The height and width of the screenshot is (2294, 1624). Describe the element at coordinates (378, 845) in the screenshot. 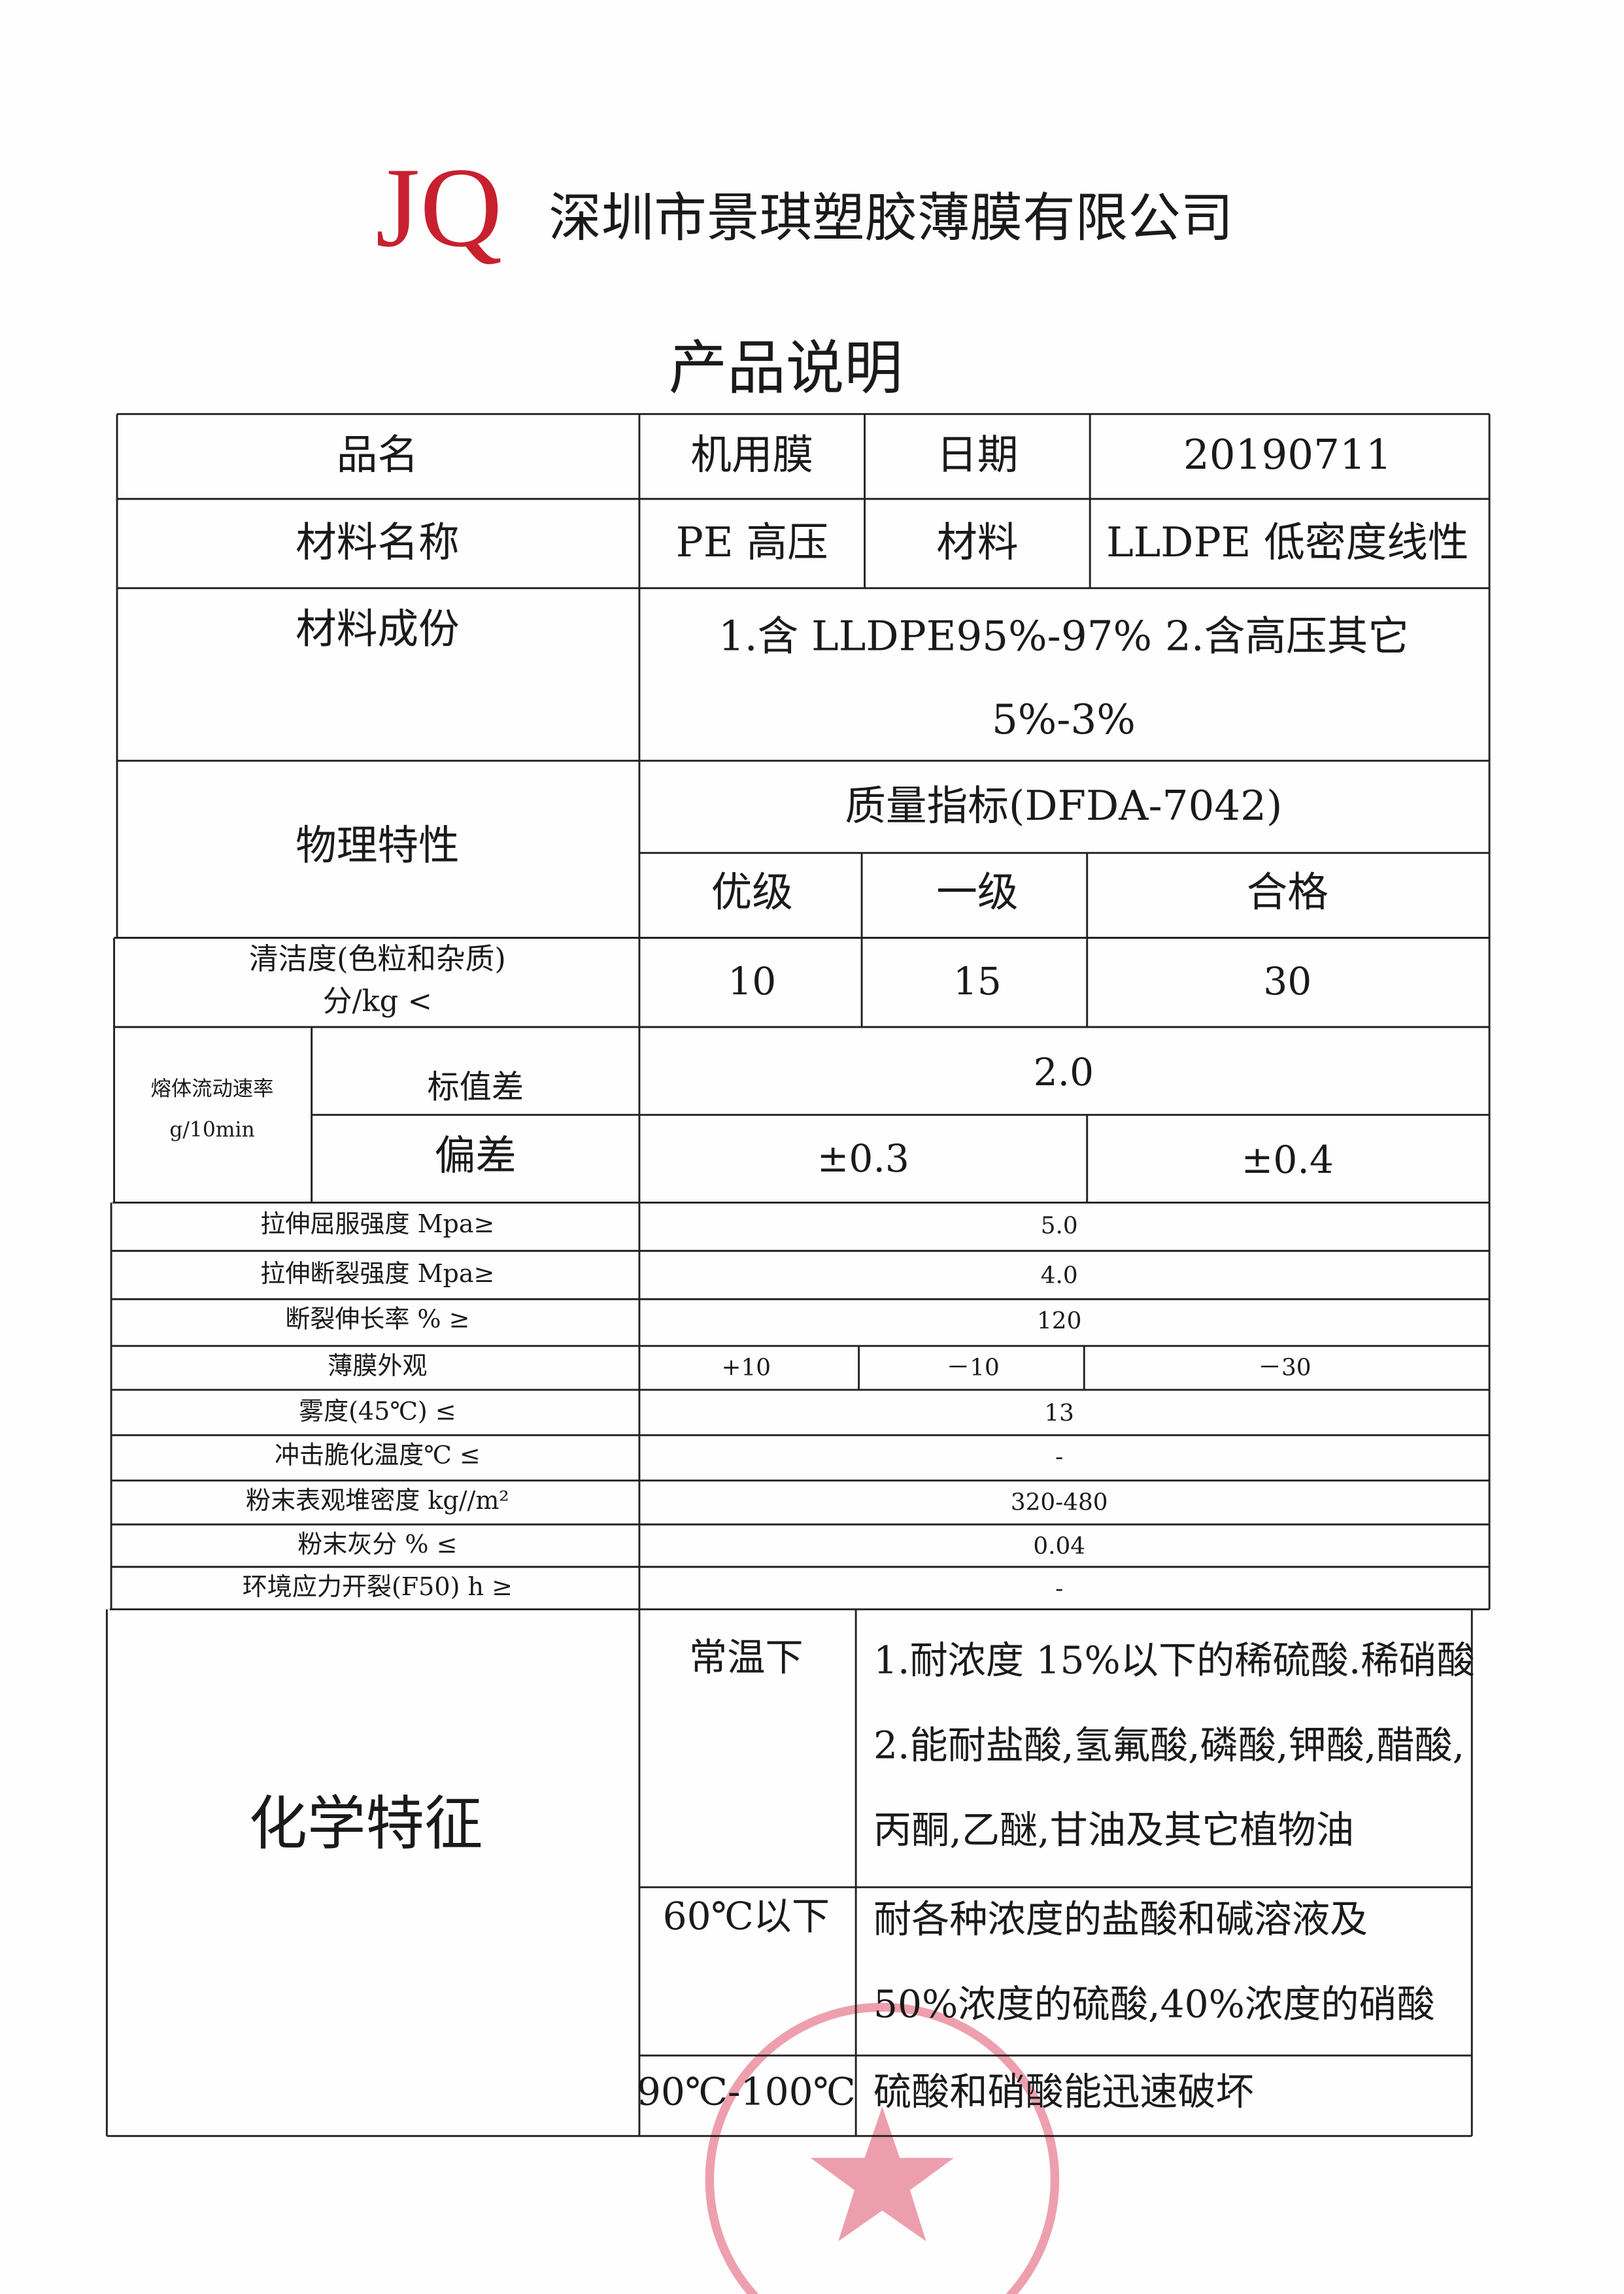

I see `cell-label: 物理特性` at that location.